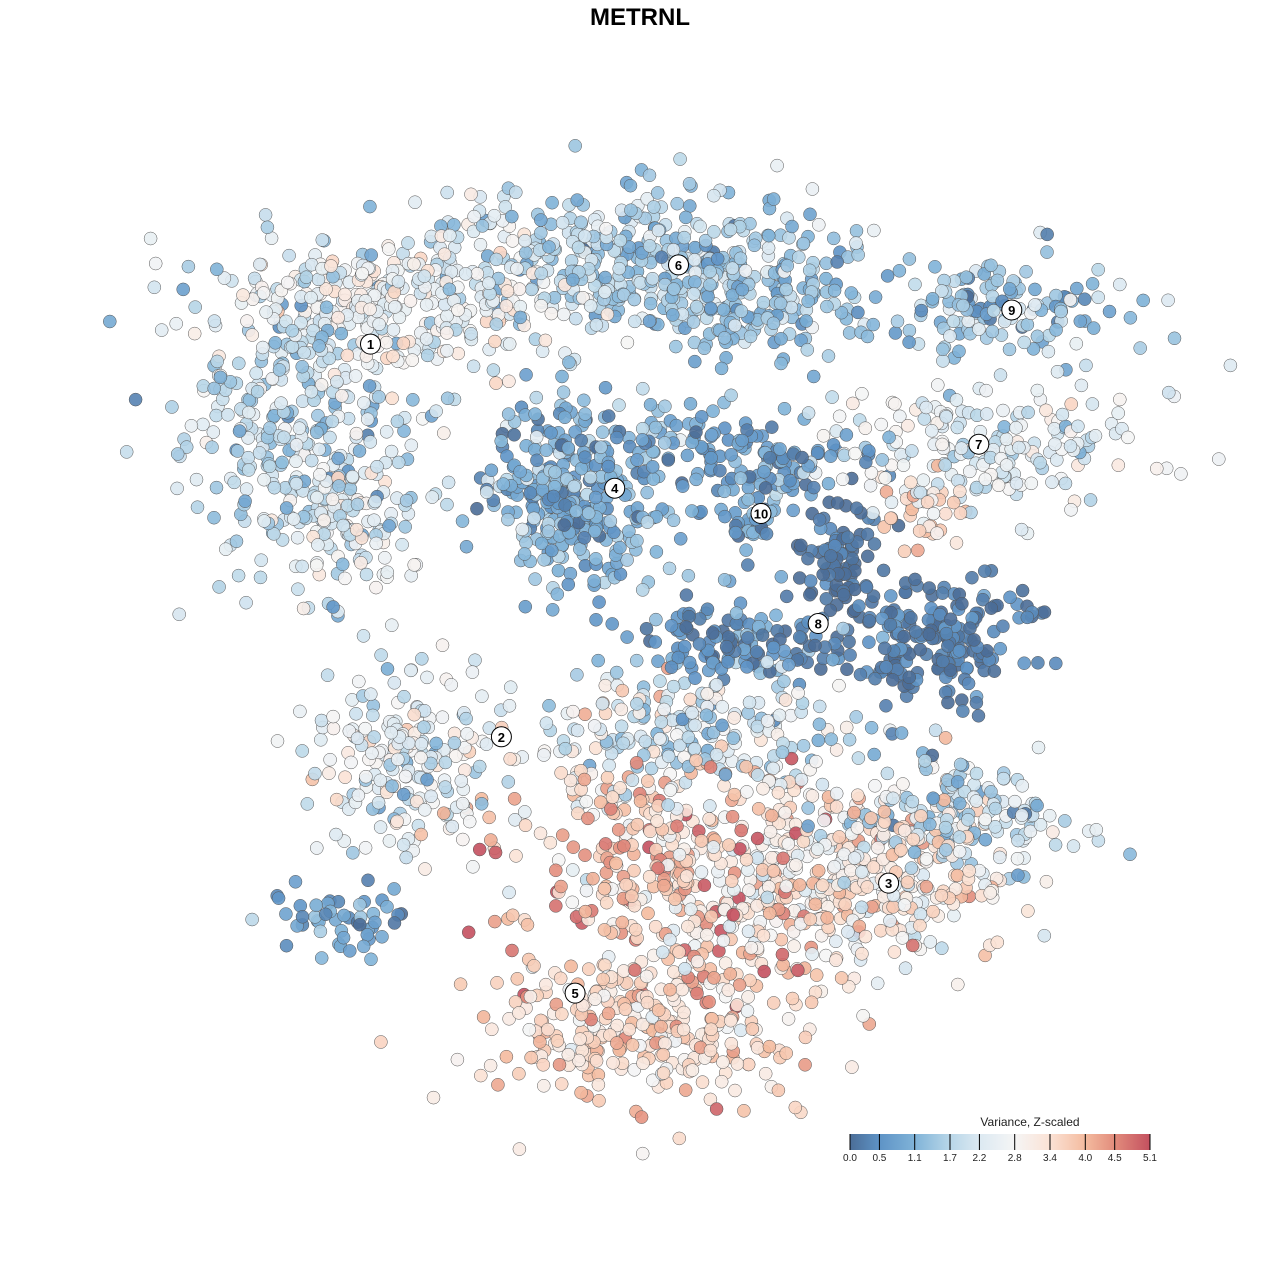  What do you see at coordinates (1000, 1142) in the screenshot?
I see `colorbar-ticks` at bounding box center [1000, 1142].